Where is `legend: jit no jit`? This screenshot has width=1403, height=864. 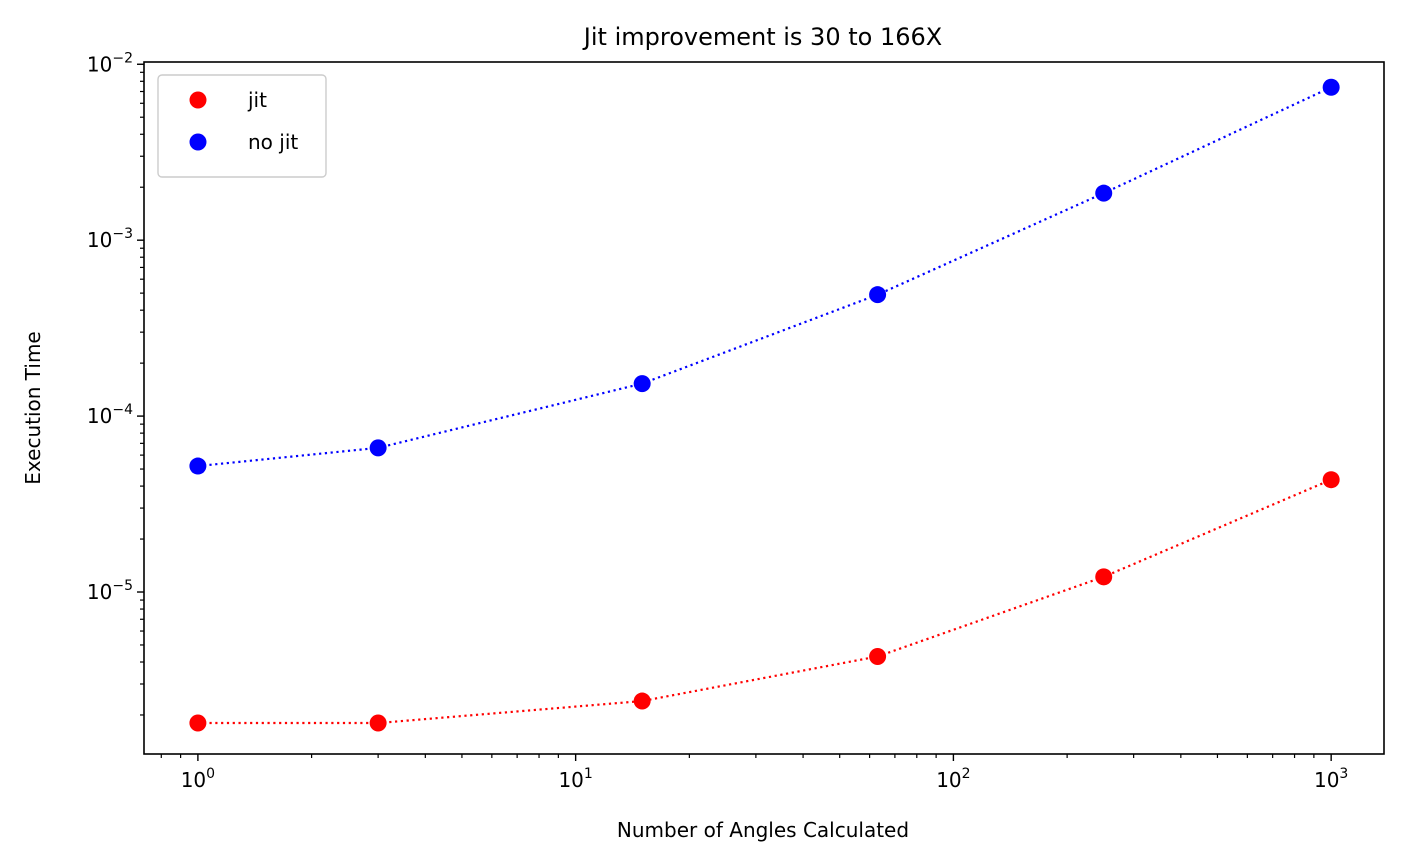
legend: jit no jit is located at coordinates (242, 126).